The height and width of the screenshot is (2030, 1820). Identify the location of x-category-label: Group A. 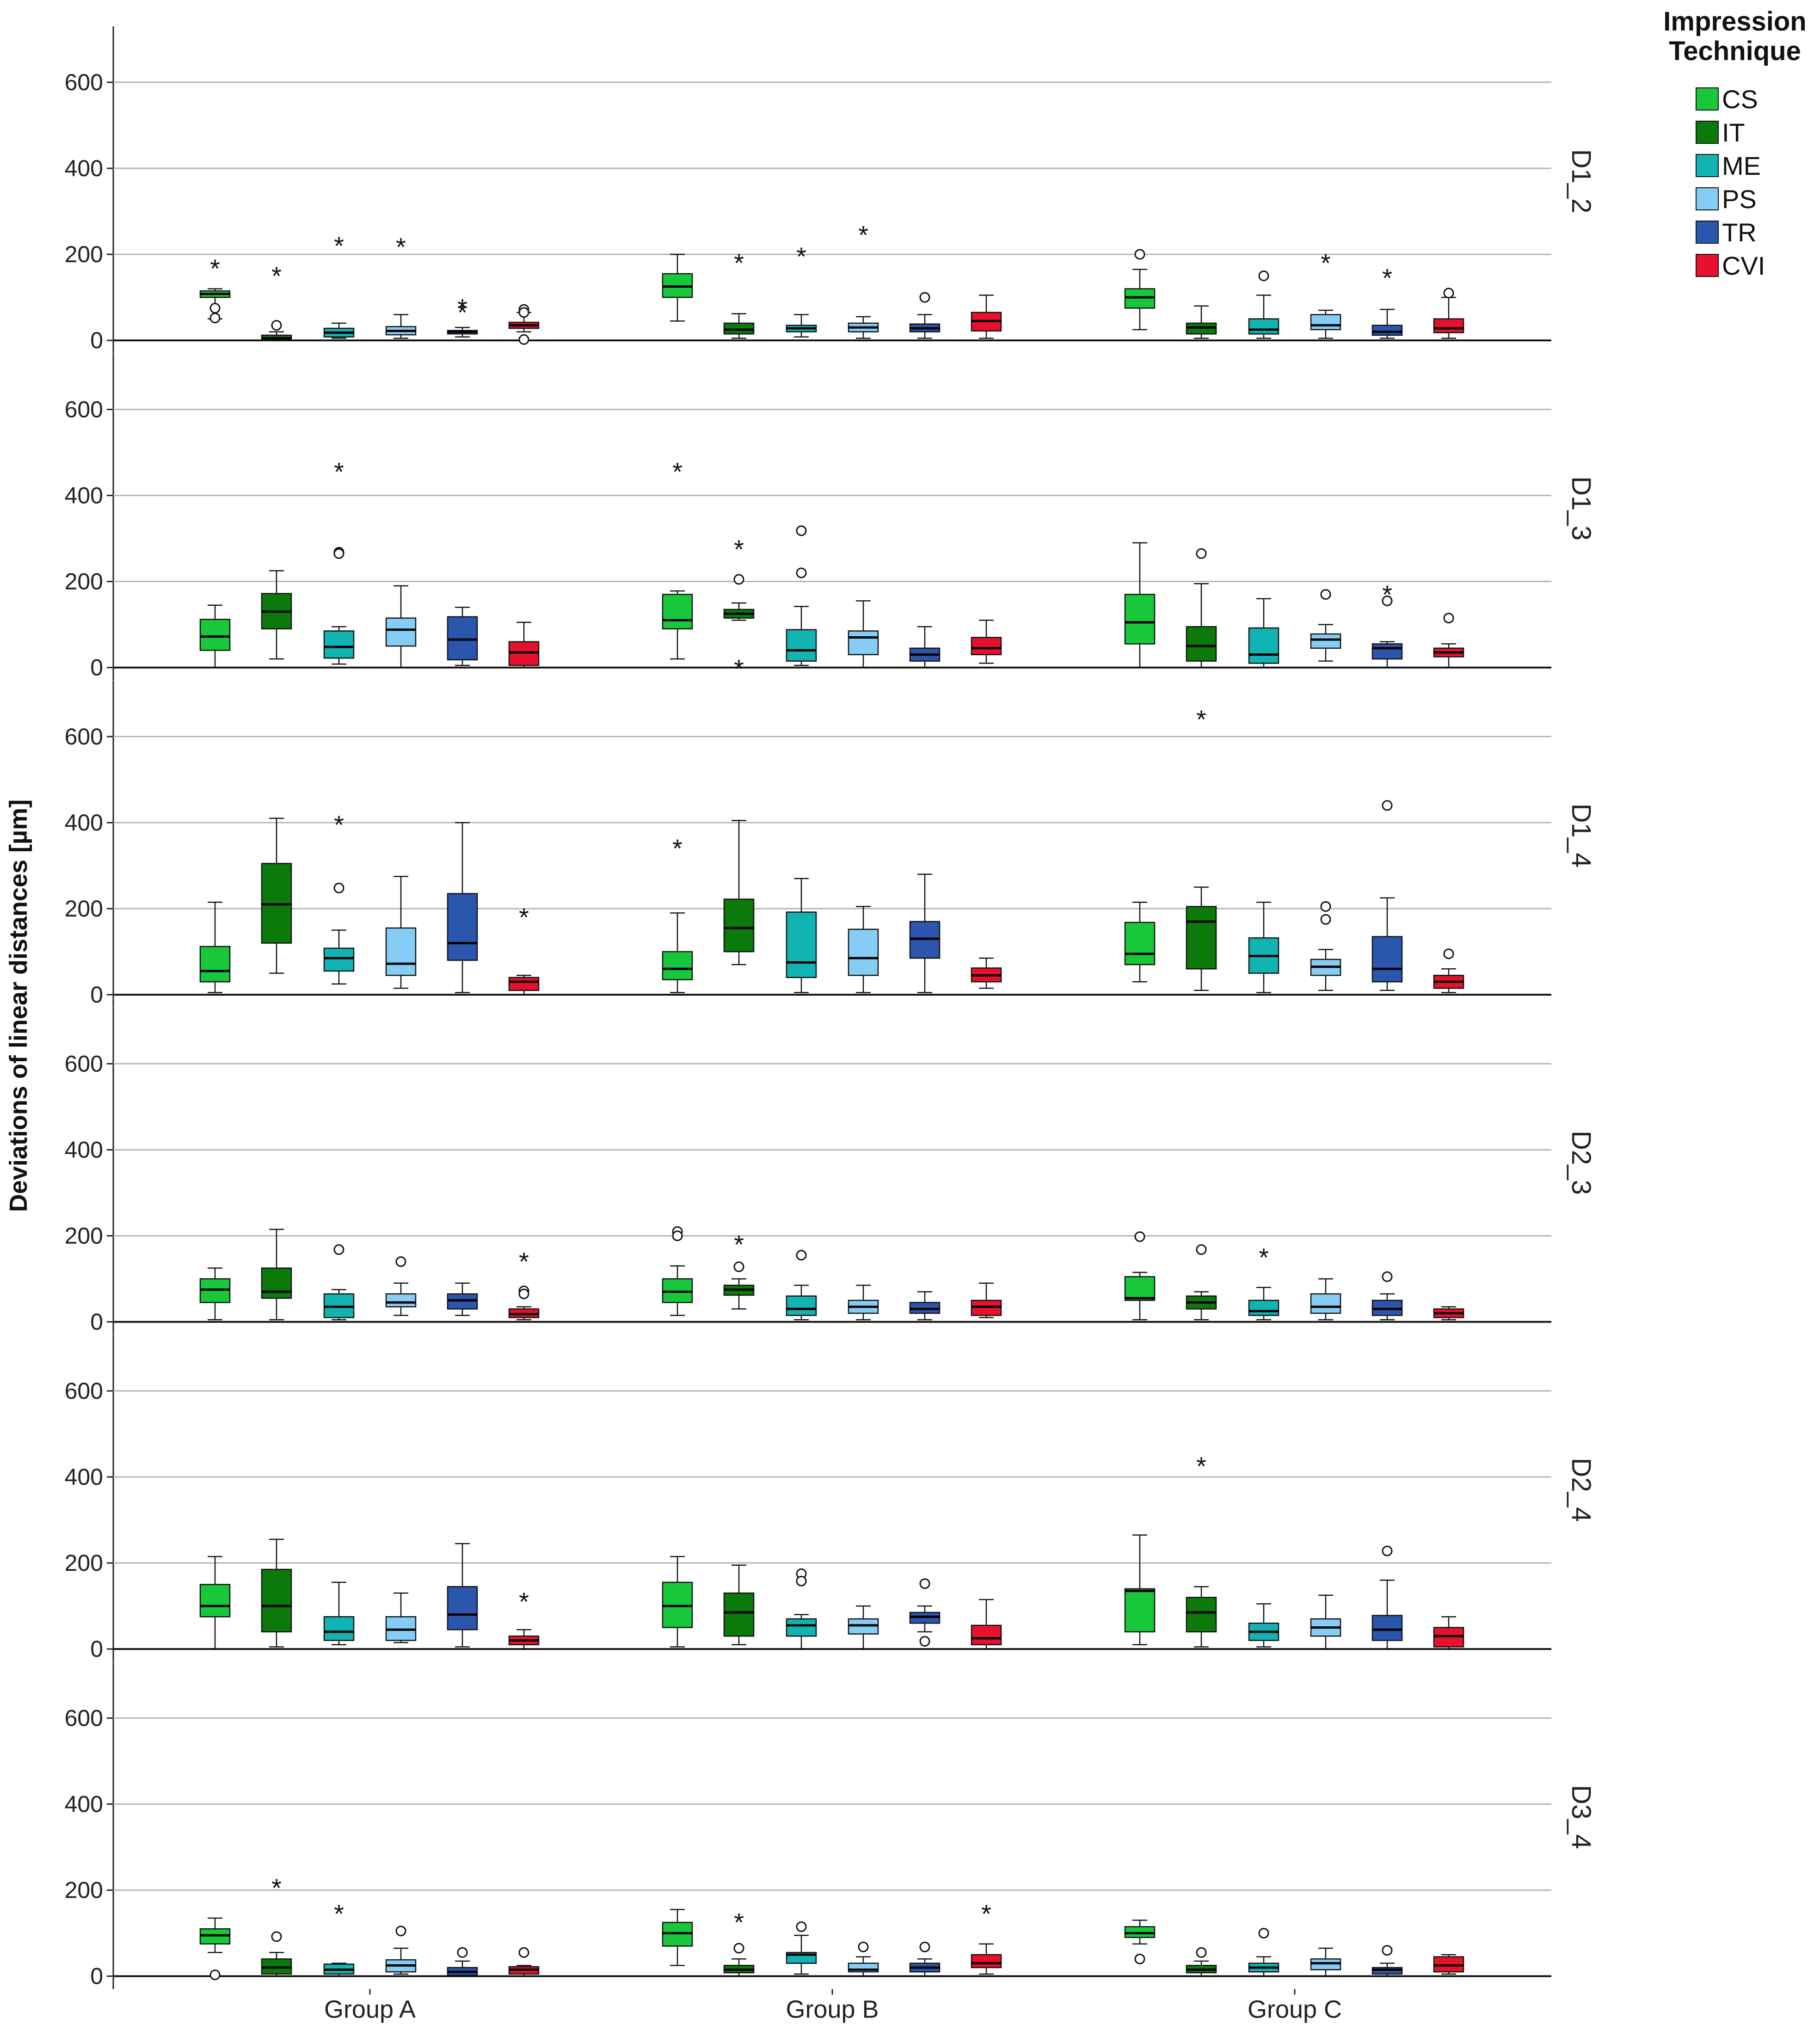
(370, 2010).